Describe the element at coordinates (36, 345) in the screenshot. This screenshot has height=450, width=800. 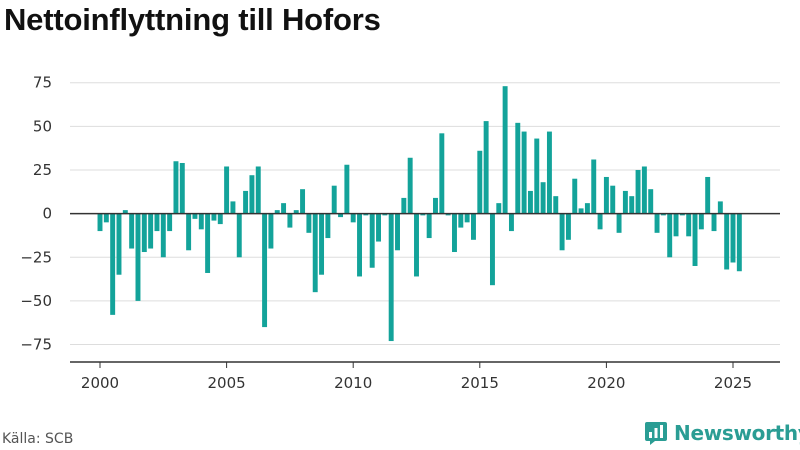
I see `y-tick-label: −75` at that location.